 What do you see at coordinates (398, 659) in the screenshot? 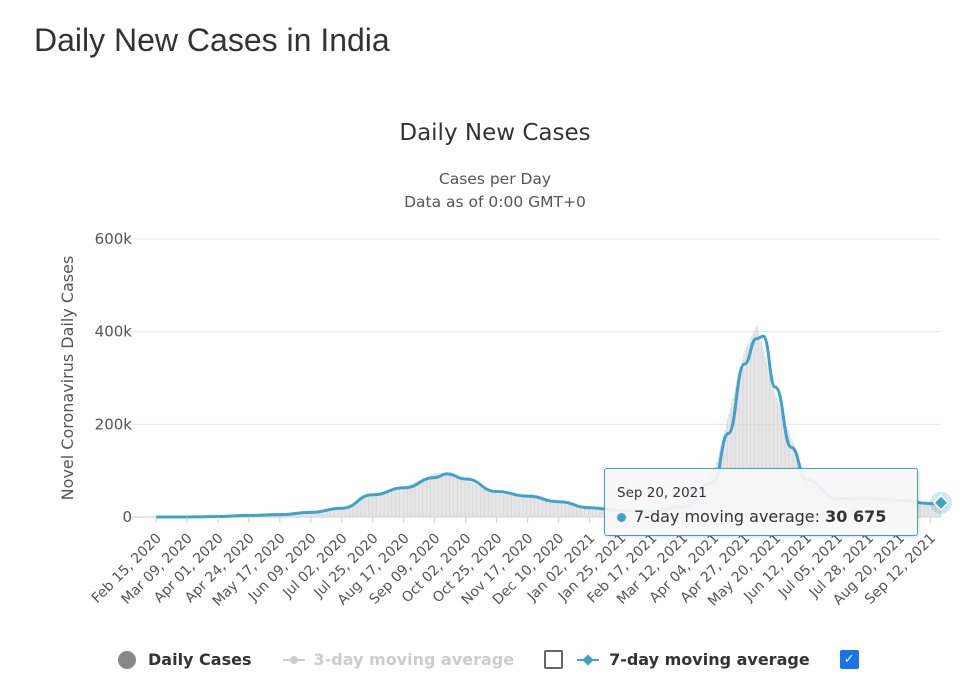
I see `legend-item-3-day: 3-day moving average` at bounding box center [398, 659].